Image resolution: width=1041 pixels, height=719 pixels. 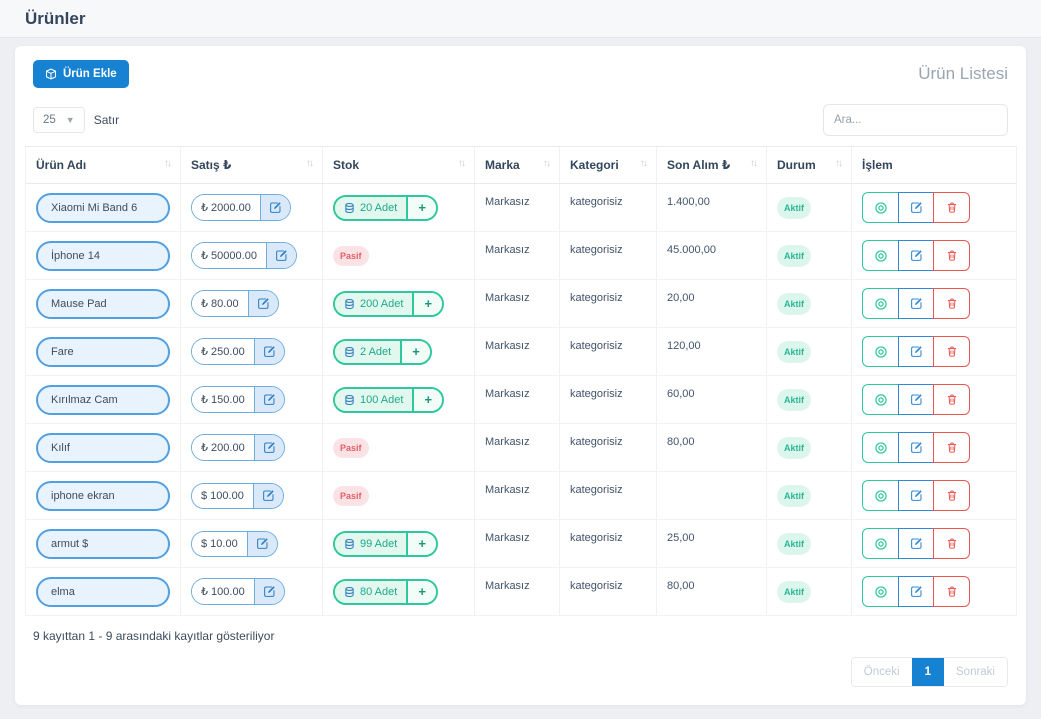 What do you see at coordinates (881, 672) in the screenshot?
I see `previous-page-button: Önceki` at bounding box center [881, 672].